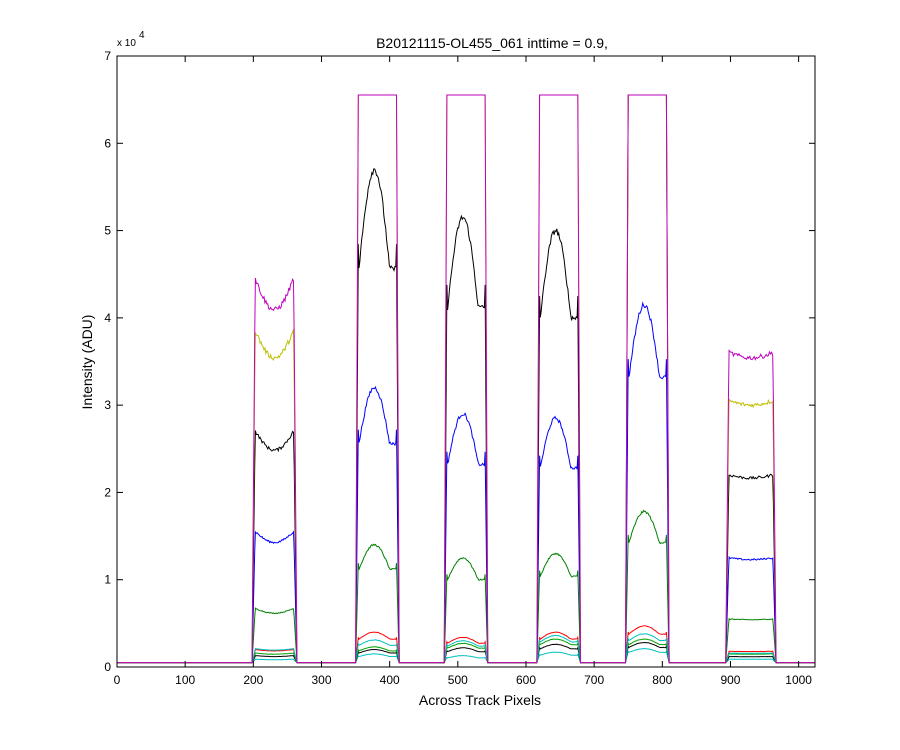 Image resolution: width=900 pixels, height=750 pixels. I want to click on x-tick-label: 1000, so click(798, 680).